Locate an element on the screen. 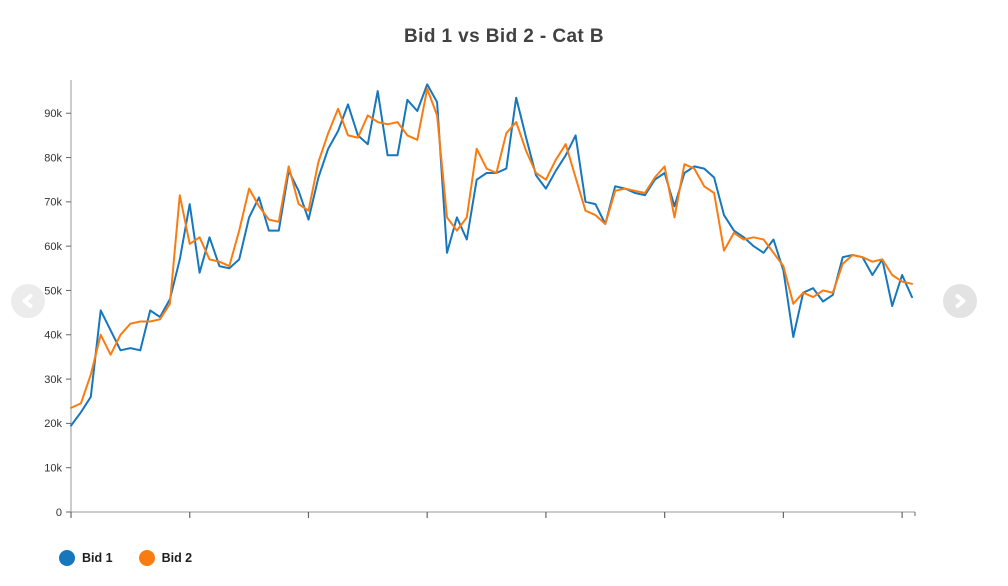  chevron-left-icon is located at coordinates (27, 301).